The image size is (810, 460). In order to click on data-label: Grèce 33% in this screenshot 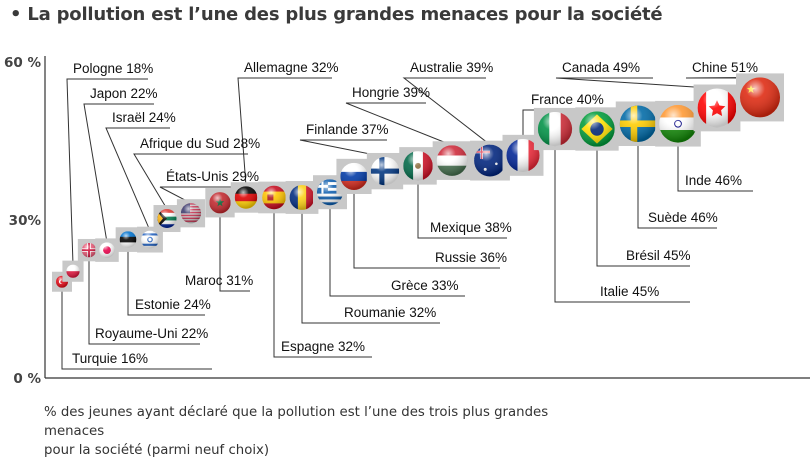, I will do `click(425, 285)`.